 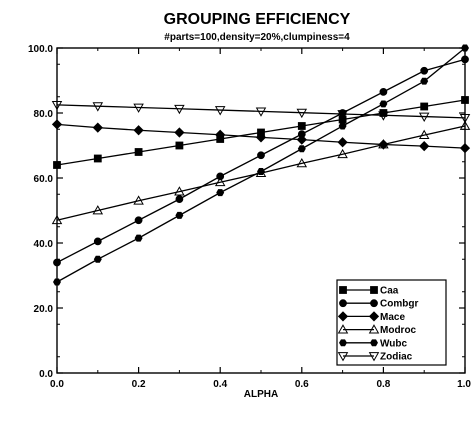 What do you see at coordinates (261, 136) in the screenshot?
I see `series-mace` at bounding box center [261, 136].